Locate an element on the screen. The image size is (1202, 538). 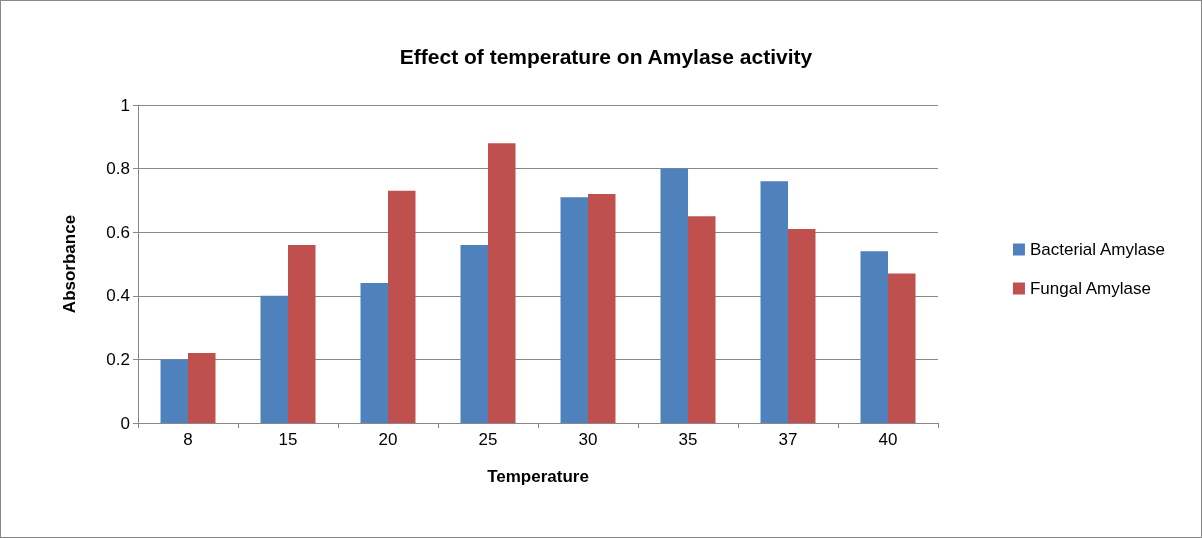
chart-title: Effect of temperature on Amylase activity is located at coordinates (606, 56).